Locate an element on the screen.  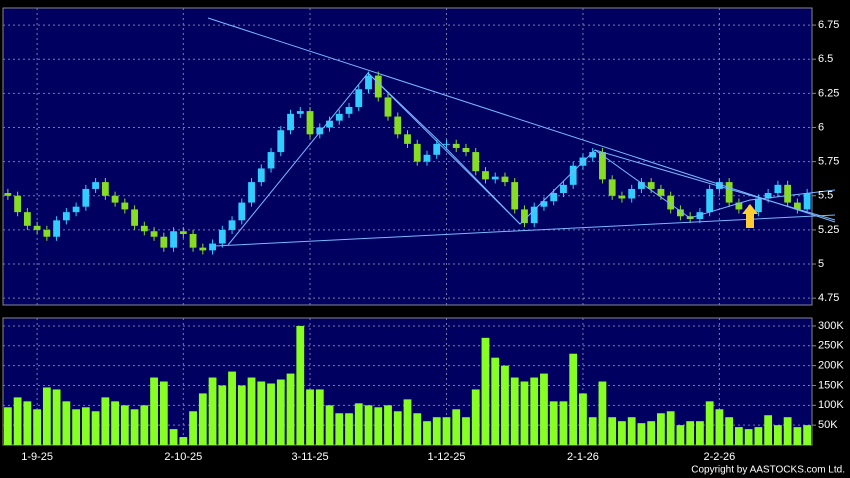
x-tick-label: 1-12-25 is located at coordinates (447, 457).